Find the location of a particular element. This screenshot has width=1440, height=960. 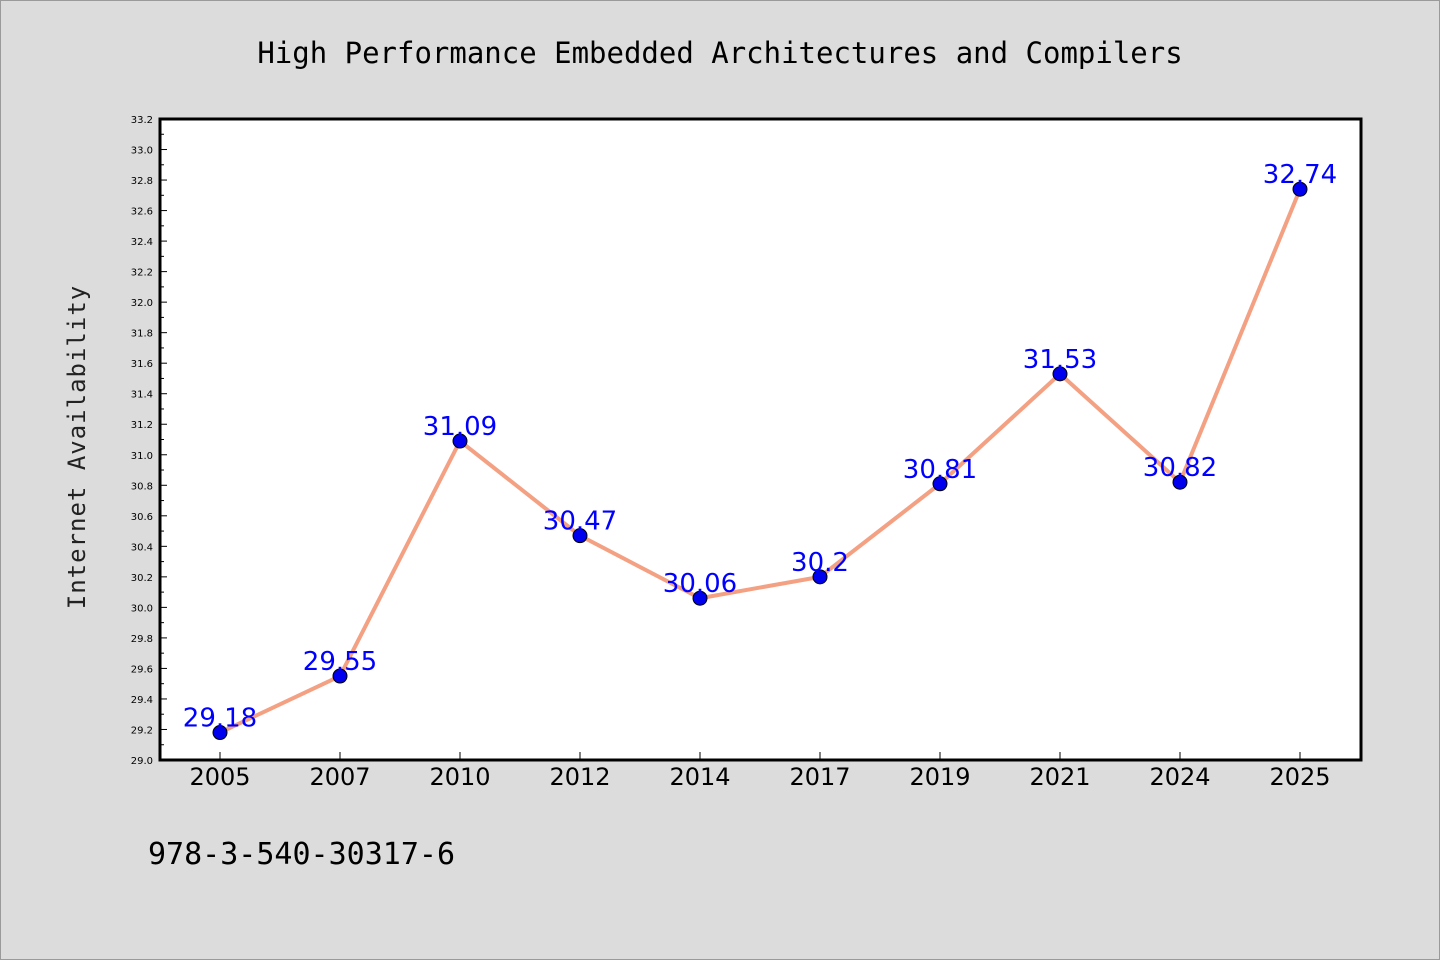

x-tick-label: 2014 is located at coordinates (699, 777).